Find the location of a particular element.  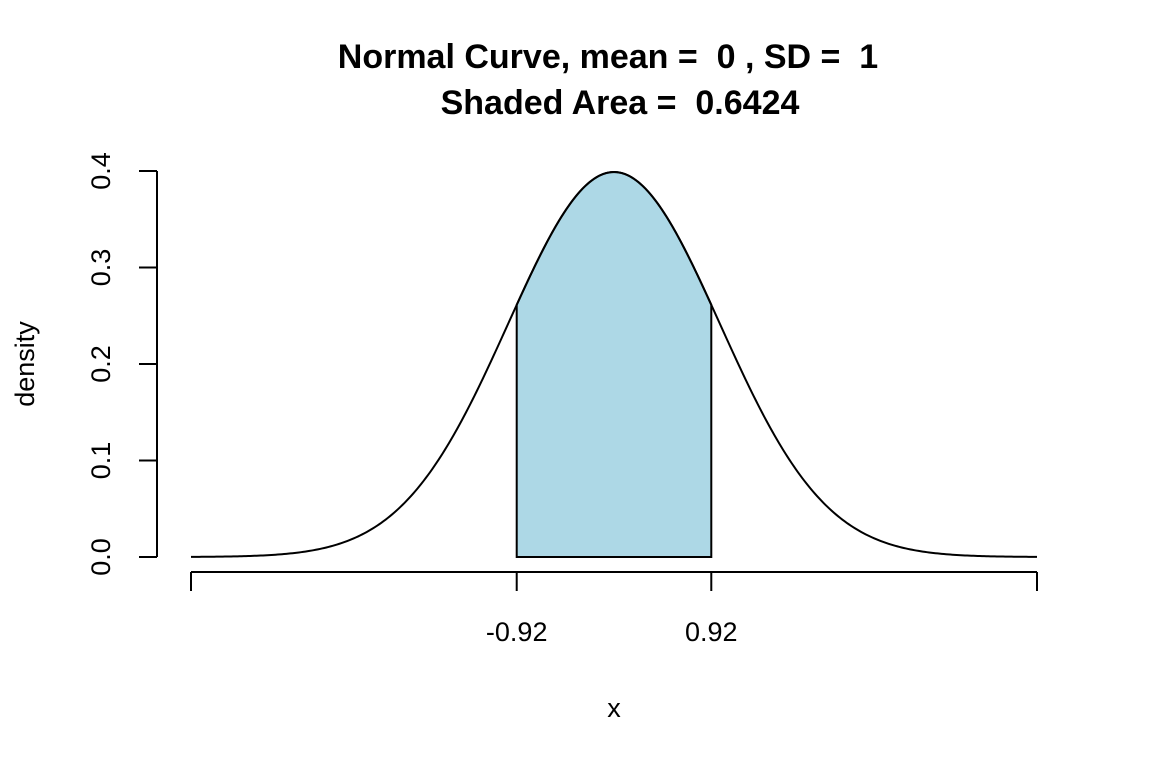

x-tick-label: -0.92 is located at coordinates (517, 632).